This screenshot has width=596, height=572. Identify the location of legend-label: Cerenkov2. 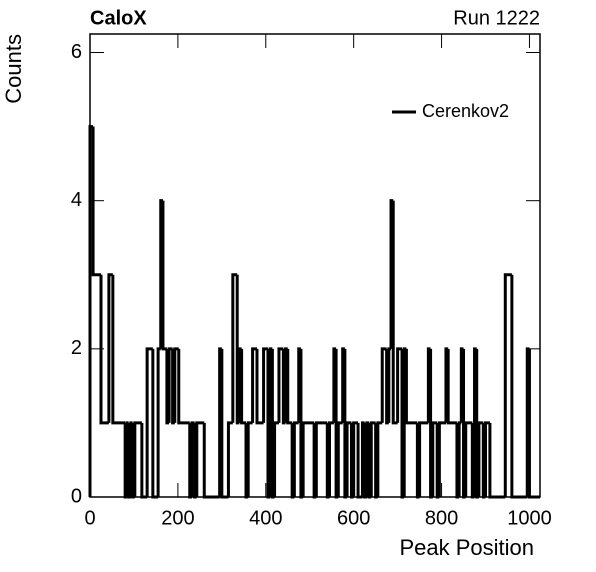
(465, 111).